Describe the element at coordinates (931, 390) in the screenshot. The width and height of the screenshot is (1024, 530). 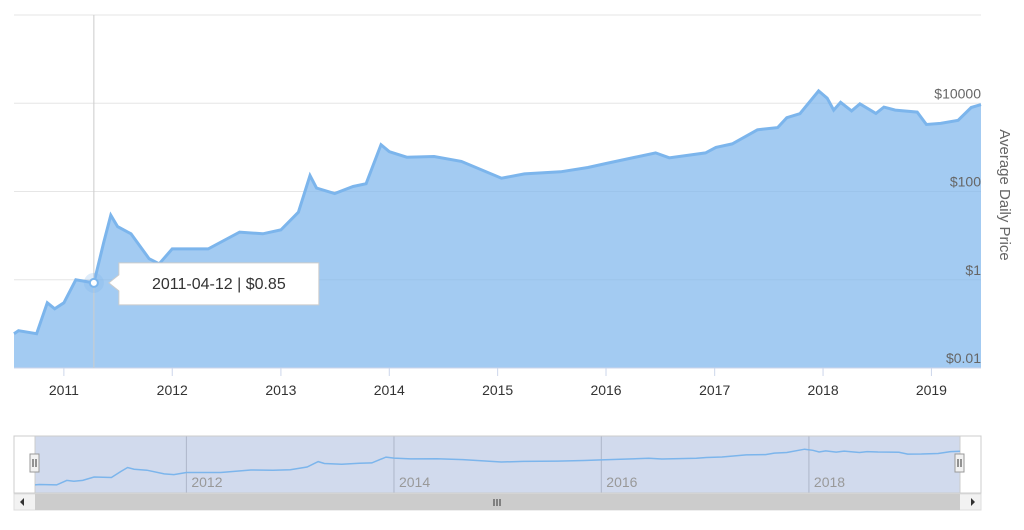
I see `x-tick-label: 2019` at that location.